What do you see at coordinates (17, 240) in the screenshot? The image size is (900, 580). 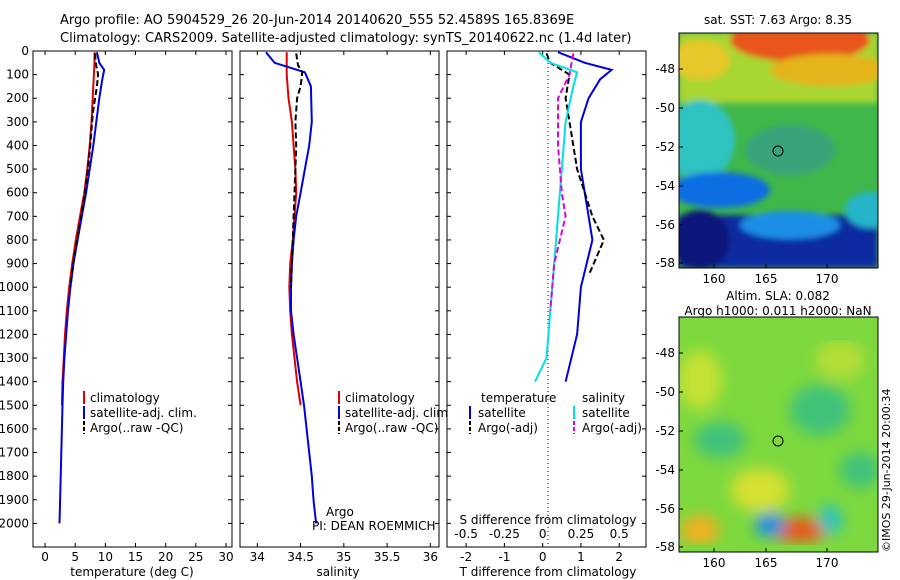 I see `y-tick-label: 800` at bounding box center [17, 240].